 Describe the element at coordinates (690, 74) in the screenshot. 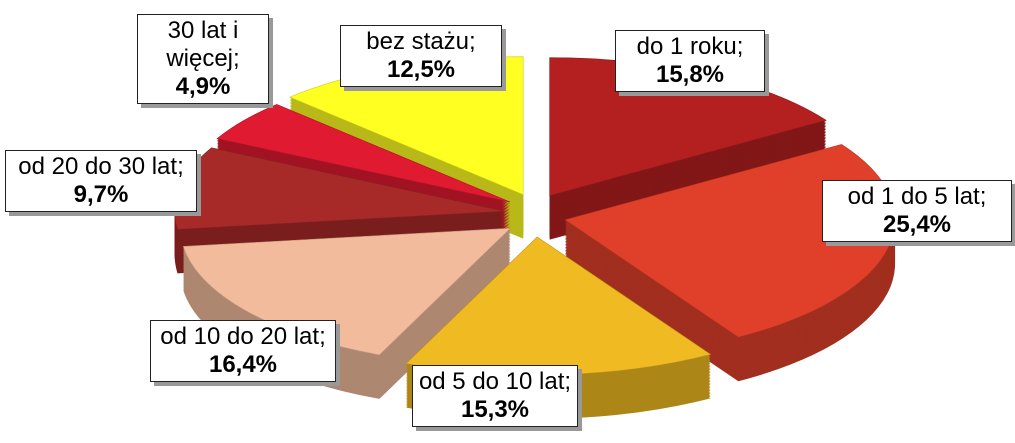

I see `value-label: 15,8%` at that location.